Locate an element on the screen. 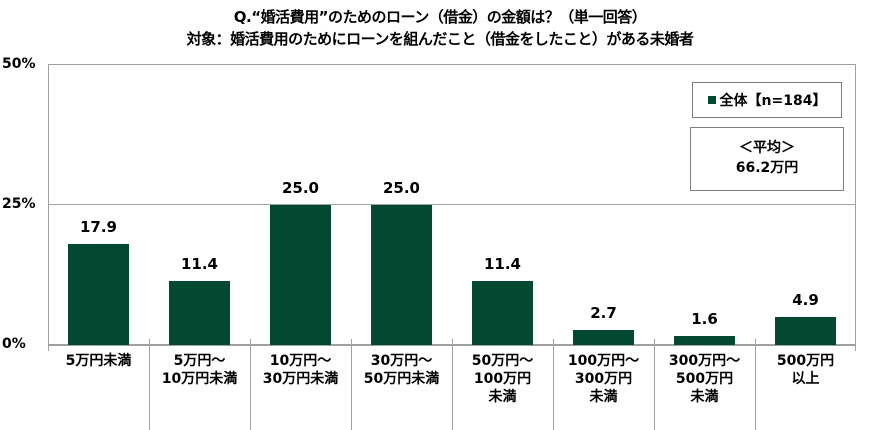 This screenshot has height=430, width=880. average-label: ＜平均＞ is located at coordinates (767, 148).